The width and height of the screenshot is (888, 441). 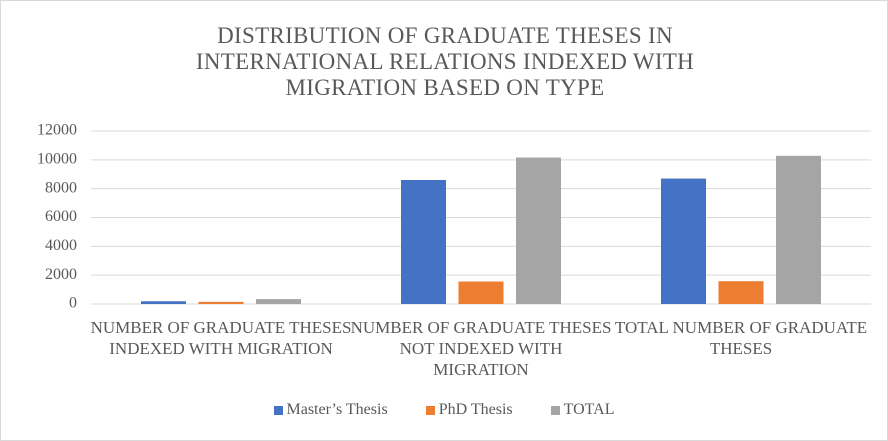 I want to click on legend-item: TOTAL, so click(x=582, y=410).